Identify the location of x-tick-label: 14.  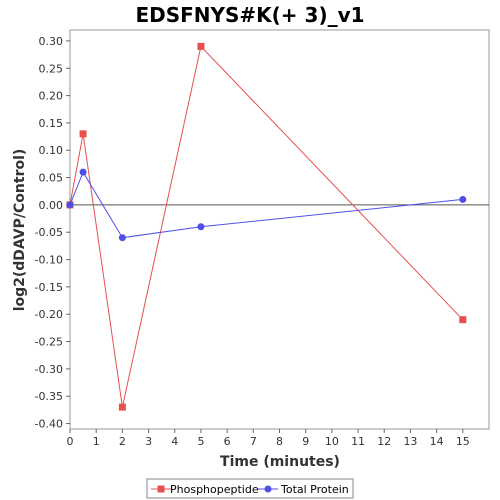
(437, 441).